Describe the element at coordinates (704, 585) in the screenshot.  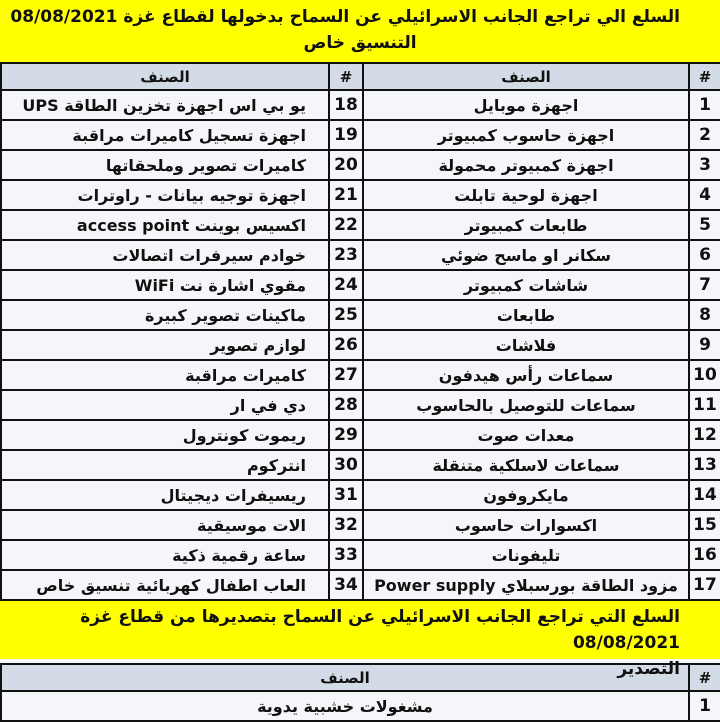
I see `item-number: 17` at that location.